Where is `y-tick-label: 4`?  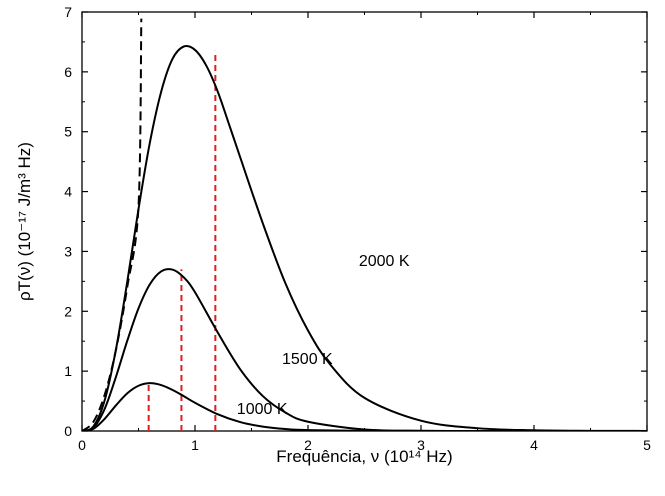 y-tick-label: 4 is located at coordinates (68, 192).